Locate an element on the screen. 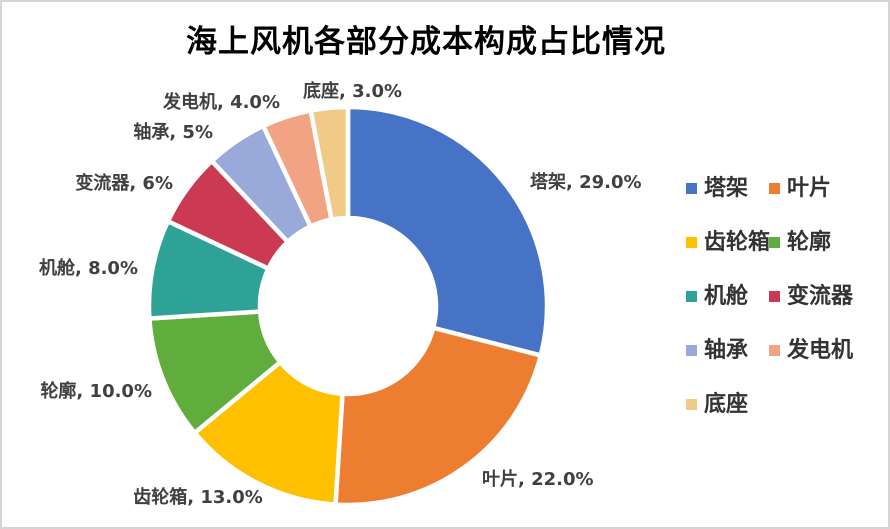  data-label-2: 齿轮箱, 13.0% is located at coordinates (198, 497).